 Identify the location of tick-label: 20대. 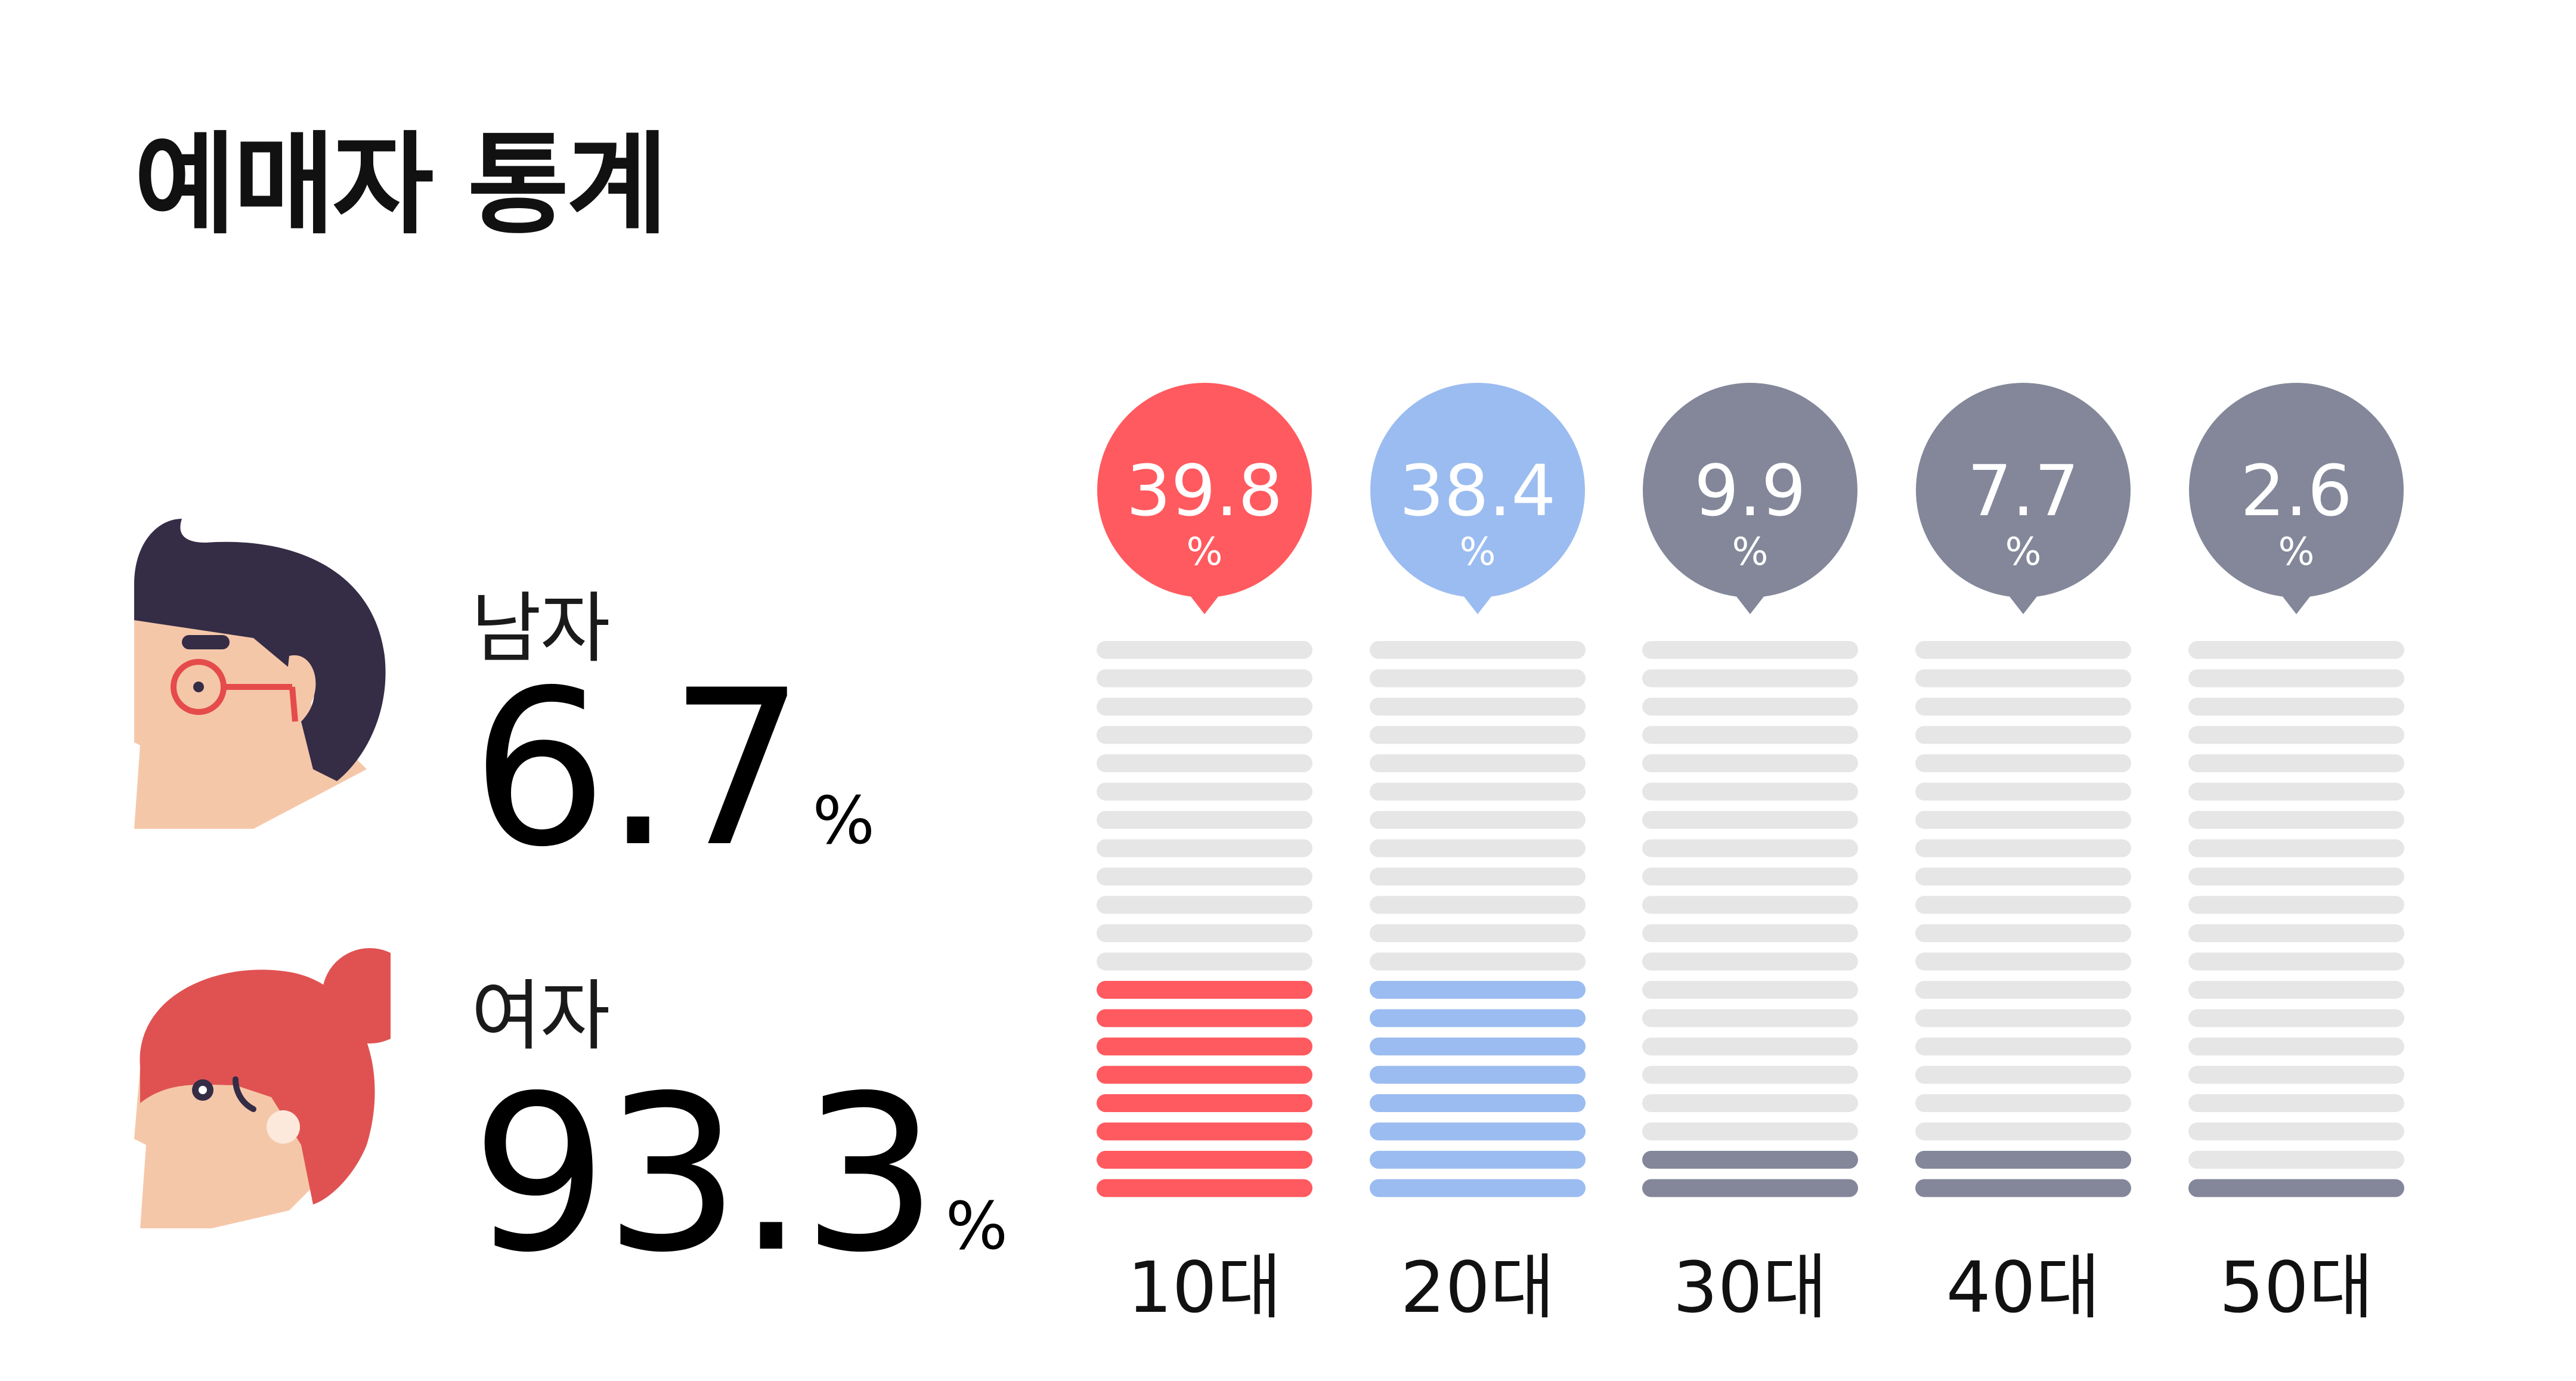
(1478, 1287).